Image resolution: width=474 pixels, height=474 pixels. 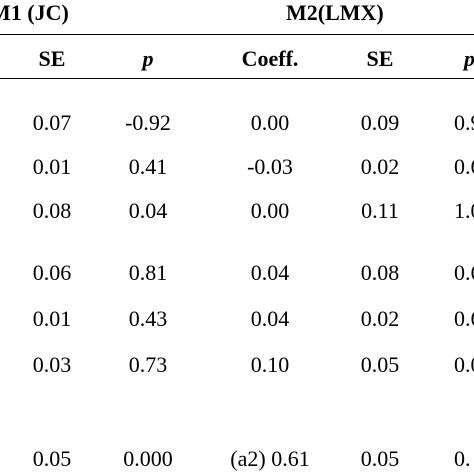 I want to click on cell-se1: 0.06, so click(x=52, y=272).